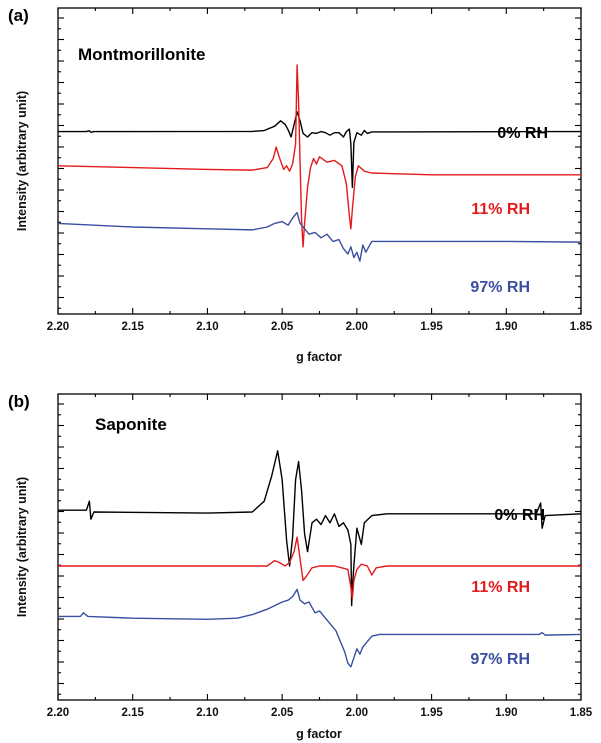 This screenshot has height=743, width=601. What do you see at coordinates (22, 161) in the screenshot?
I see `panel-a-y-label: Intensity (arbitrary unit)` at bounding box center [22, 161].